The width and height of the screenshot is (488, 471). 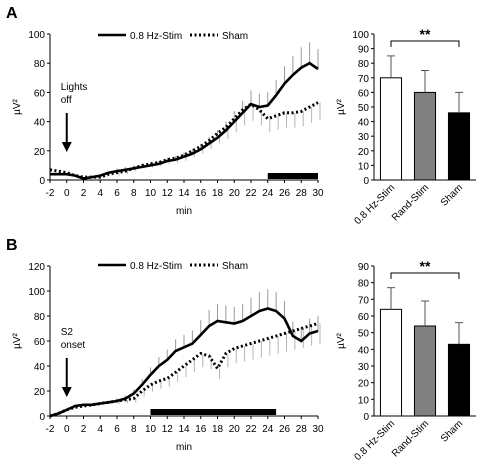 I want to click on x-tick-label: 24, so click(x=268, y=429).